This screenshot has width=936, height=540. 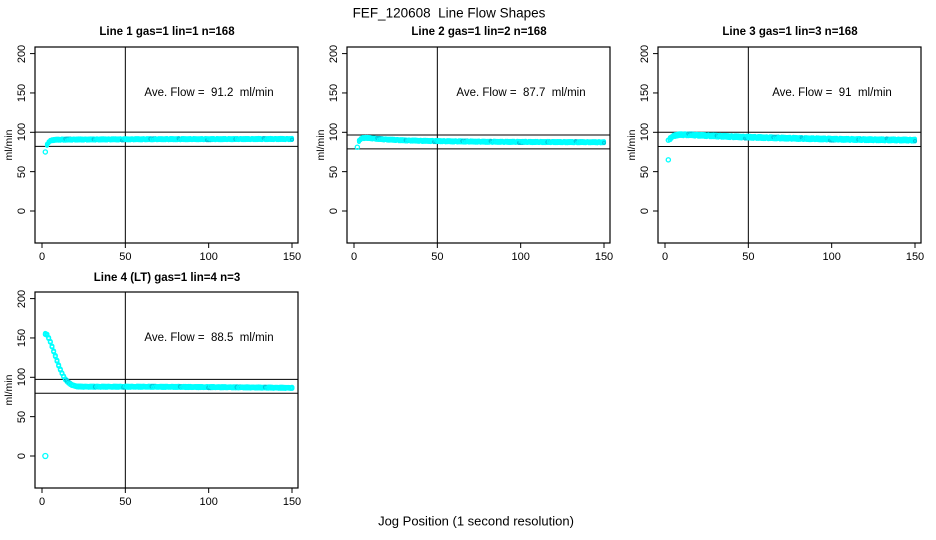 I want to click on panel-4-title: Line 4 (LT) gas=1 lin=4 n=3, so click(x=167, y=278).